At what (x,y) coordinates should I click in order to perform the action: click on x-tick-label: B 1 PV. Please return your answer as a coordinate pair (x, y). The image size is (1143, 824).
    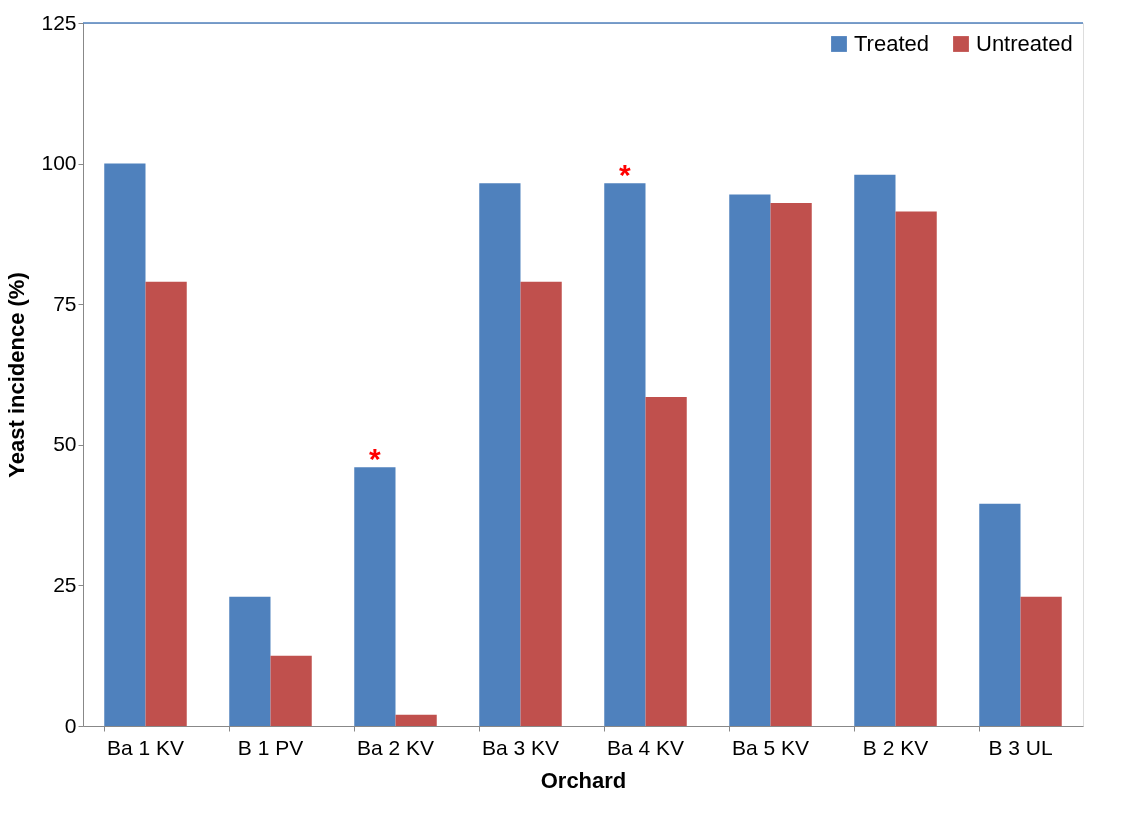
    Looking at the image, I should click on (270, 747).